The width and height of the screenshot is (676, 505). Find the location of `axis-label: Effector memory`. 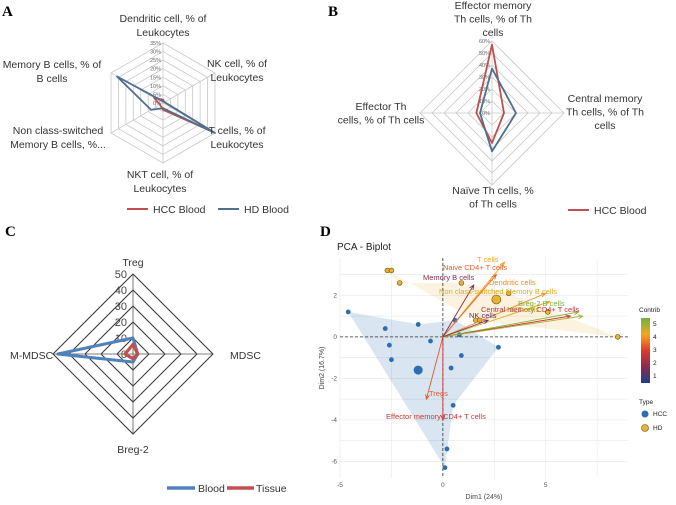

axis-label: Effector memory is located at coordinates (494, 6).